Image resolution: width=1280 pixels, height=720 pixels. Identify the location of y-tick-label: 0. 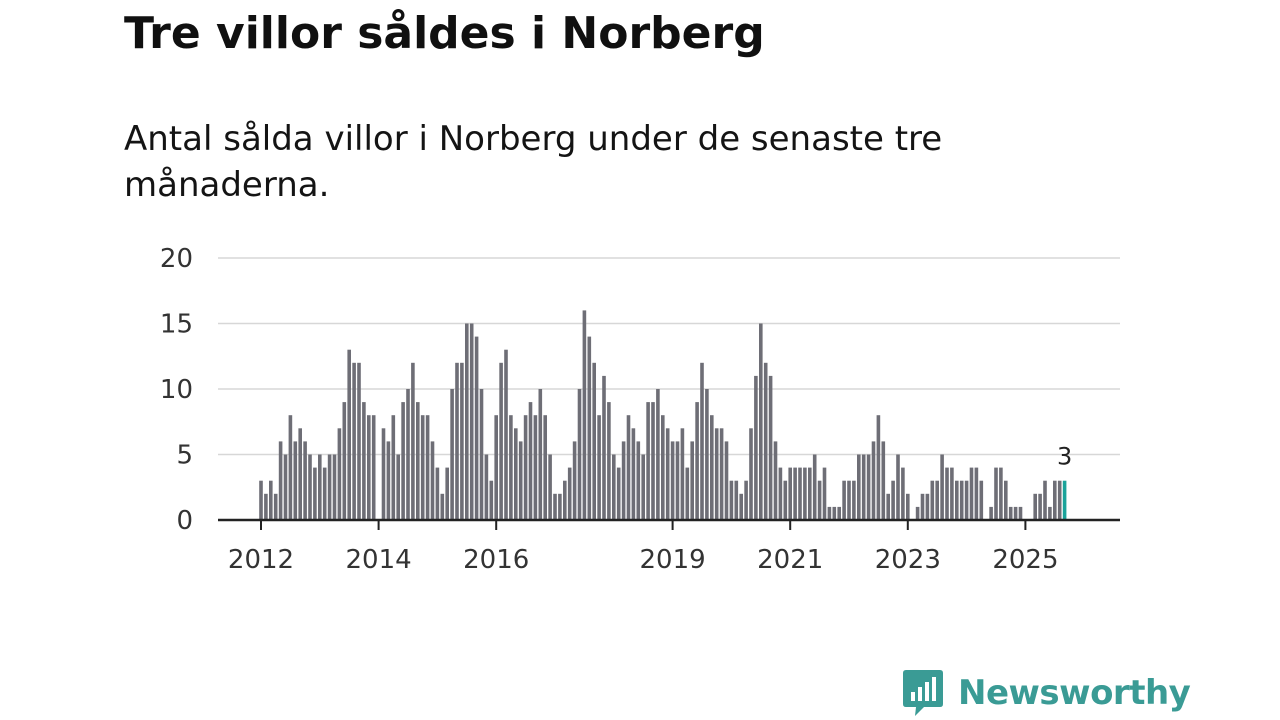
(184, 521).